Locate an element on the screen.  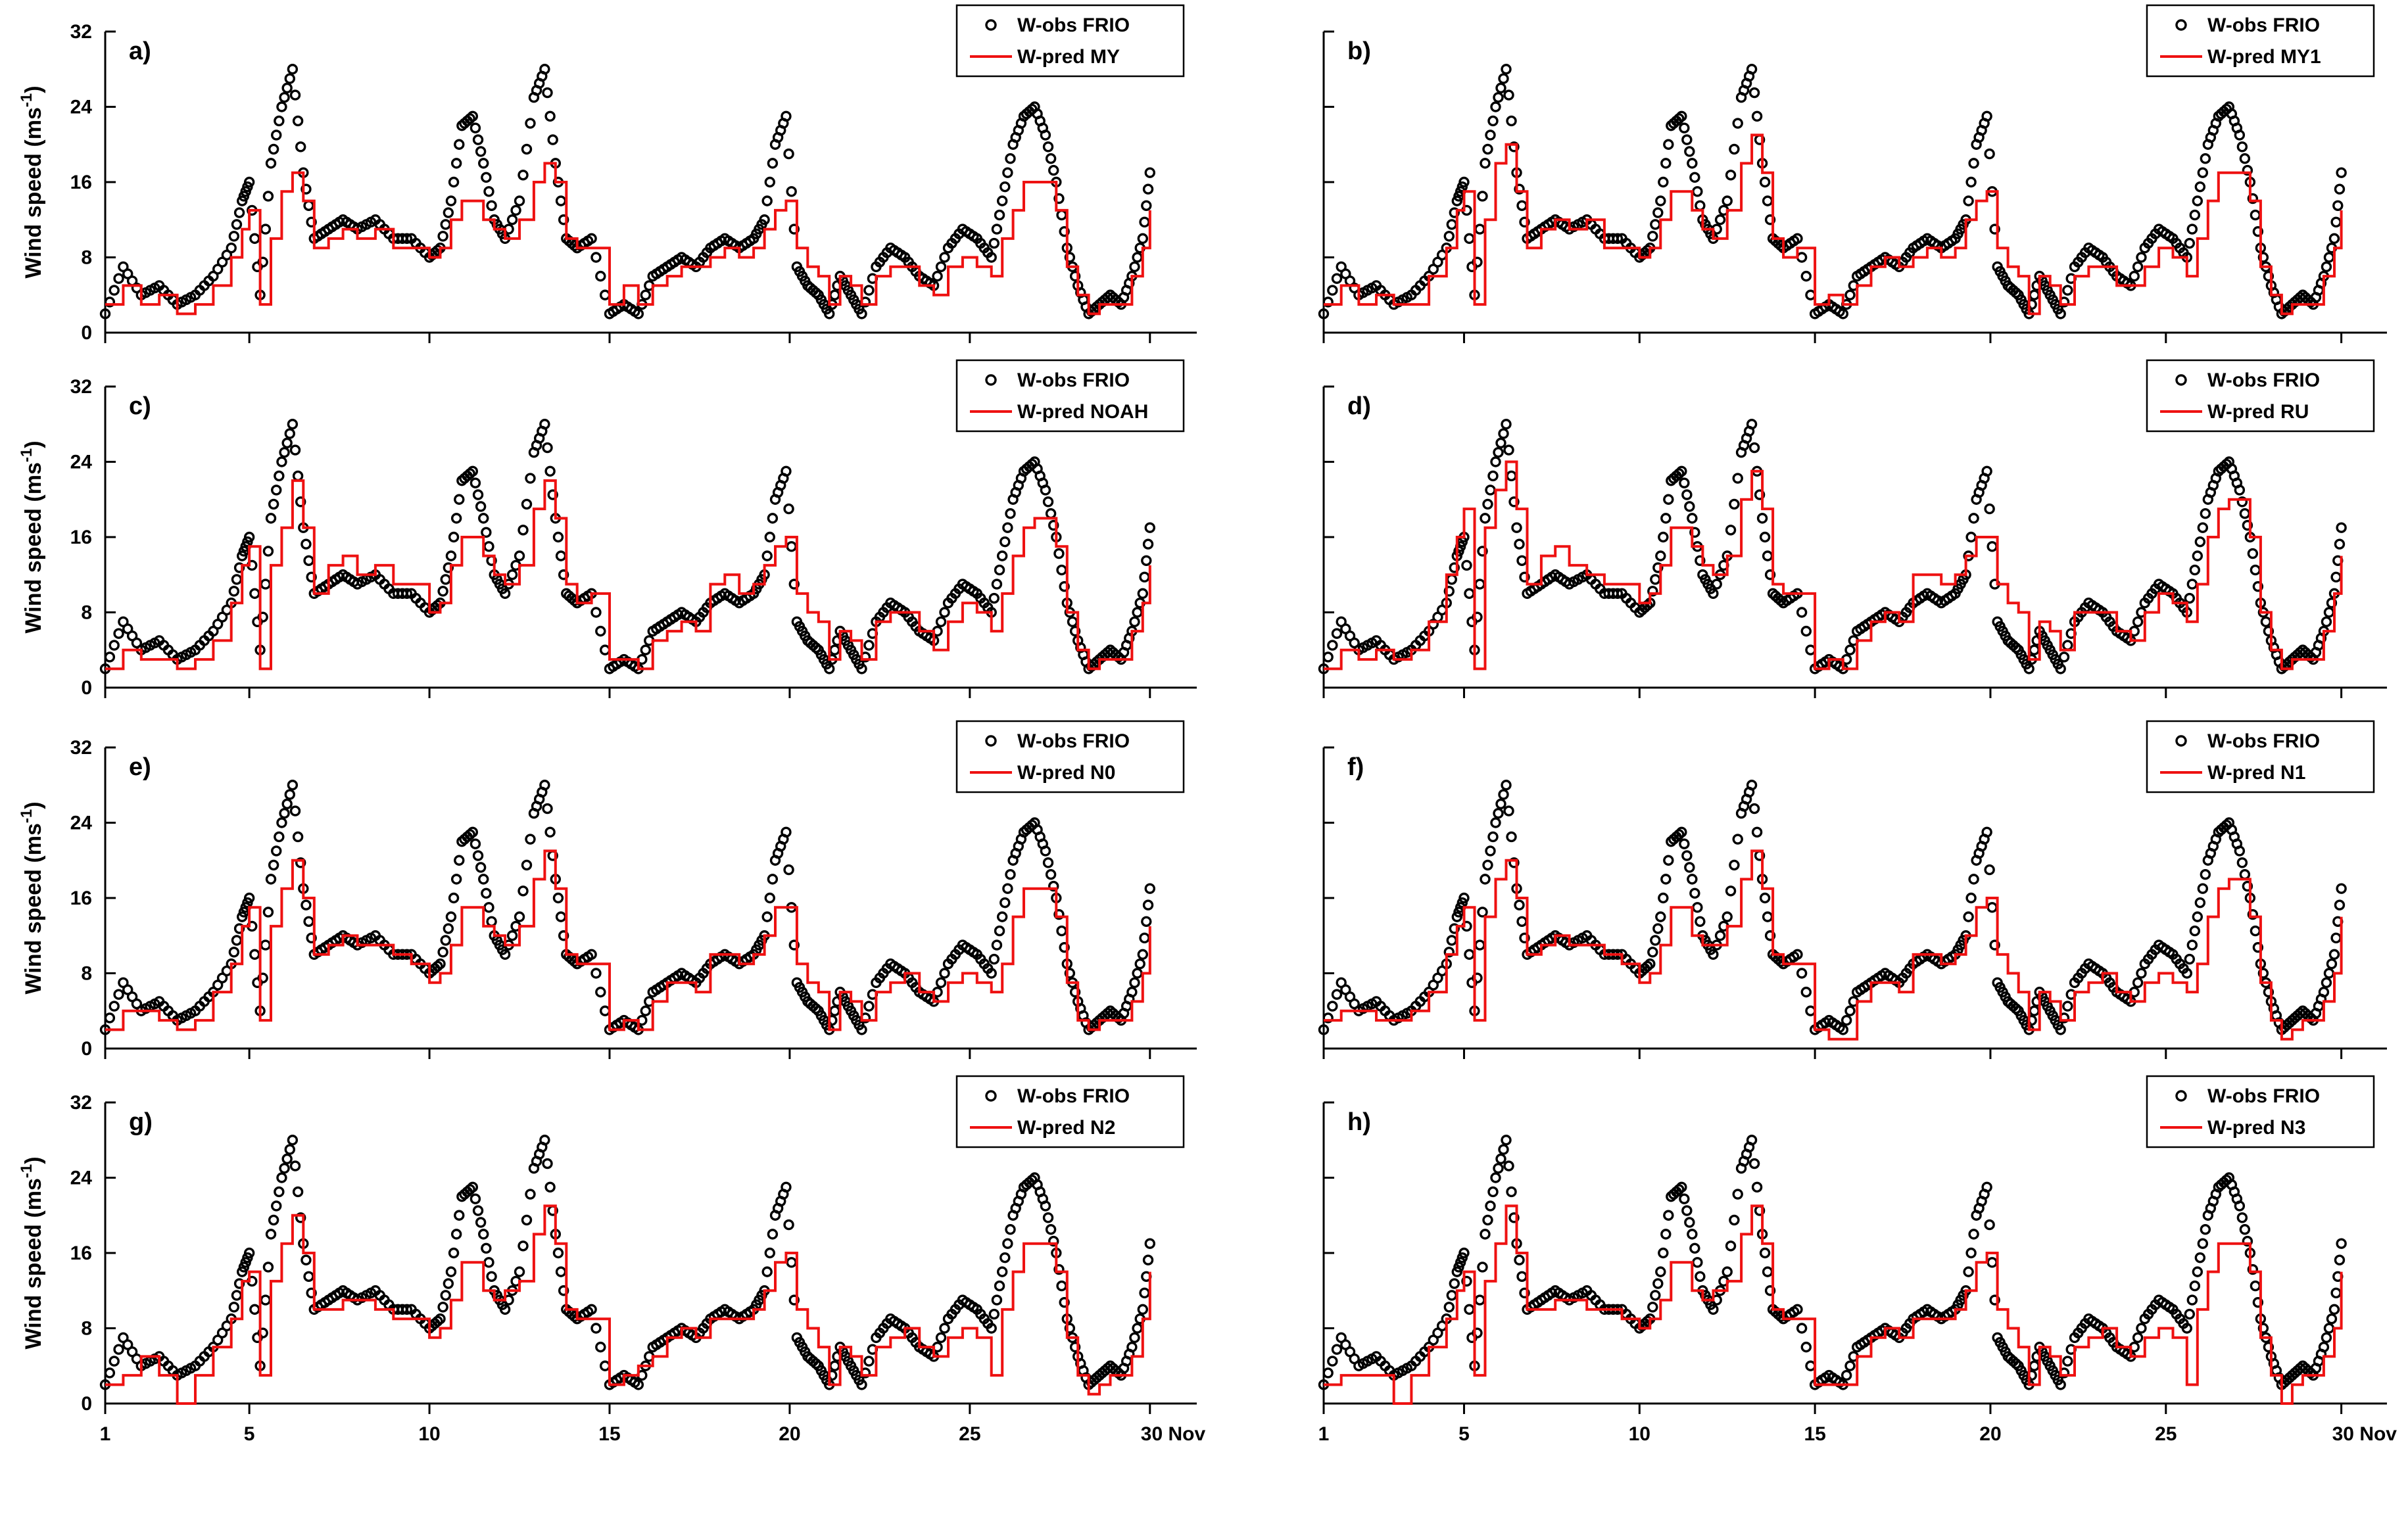
x-tick-label: 5 is located at coordinates (1464, 1434).